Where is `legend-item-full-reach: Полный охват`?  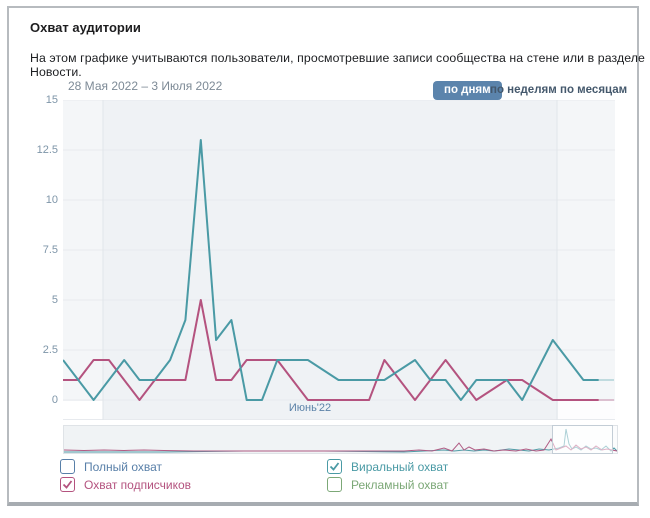 legend-item-full-reach: Полный охват is located at coordinates (111, 466).